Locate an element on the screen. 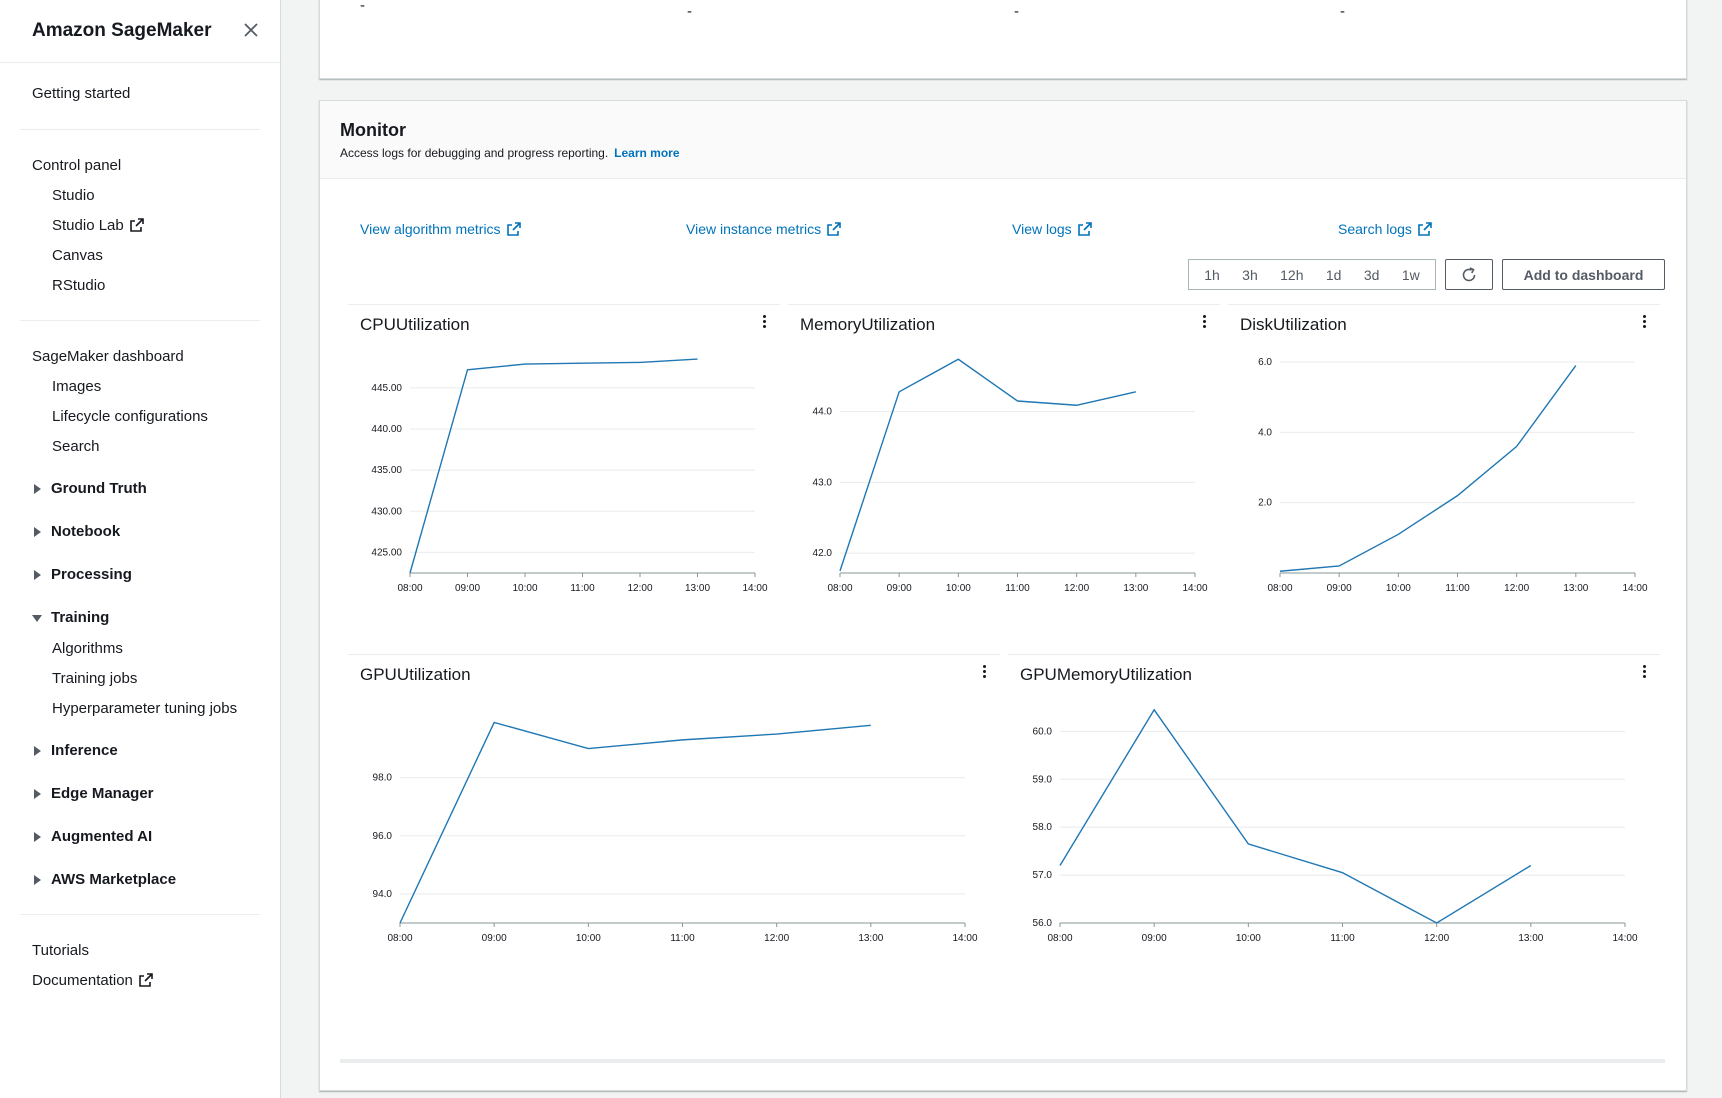 This screenshot has height=1098, width=1722. sidebar-item-search: Search is located at coordinates (76, 446).